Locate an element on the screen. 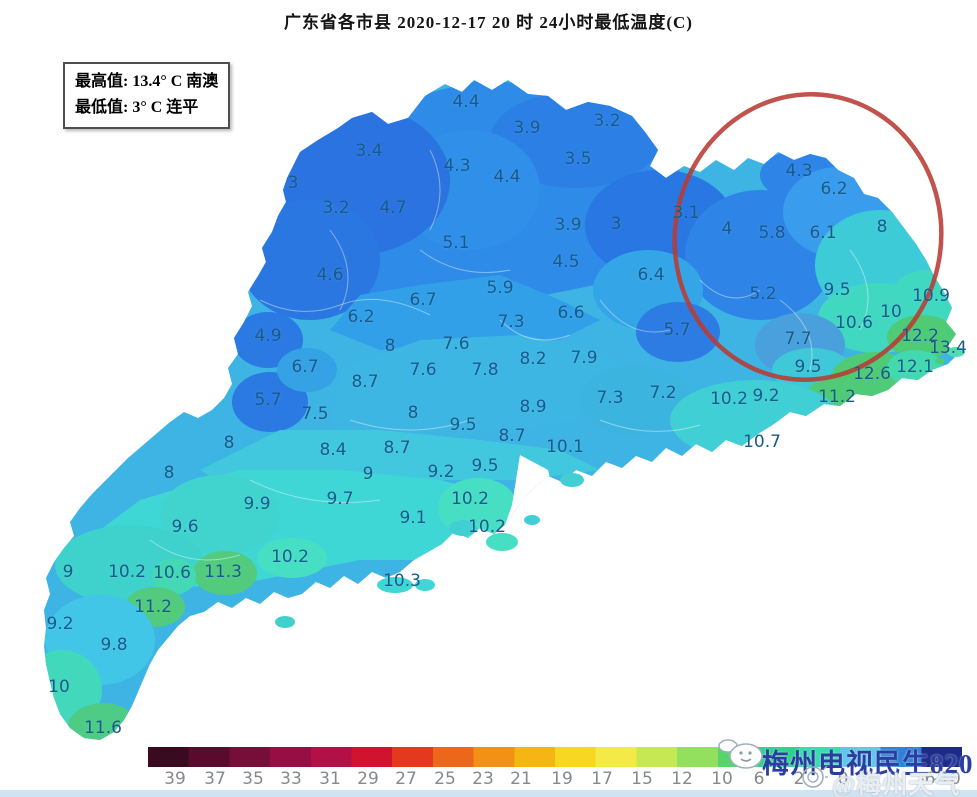  colorbar-ticks: 39 37 35 33 31 29 27 25 23 21 19 17 15 12 10 6 2 0 -6 -10 is located at coordinates (488, 779).